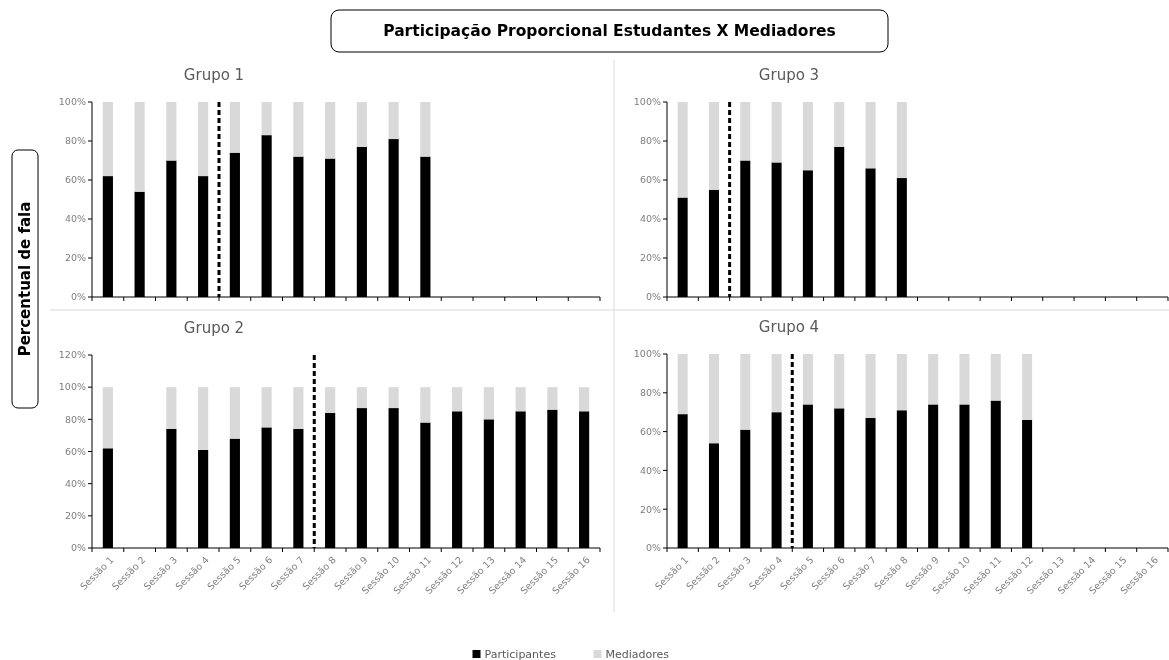  What do you see at coordinates (214, 75) in the screenshot?
I see `chart-title: Grupo 1` at bounding box center [214, 75].